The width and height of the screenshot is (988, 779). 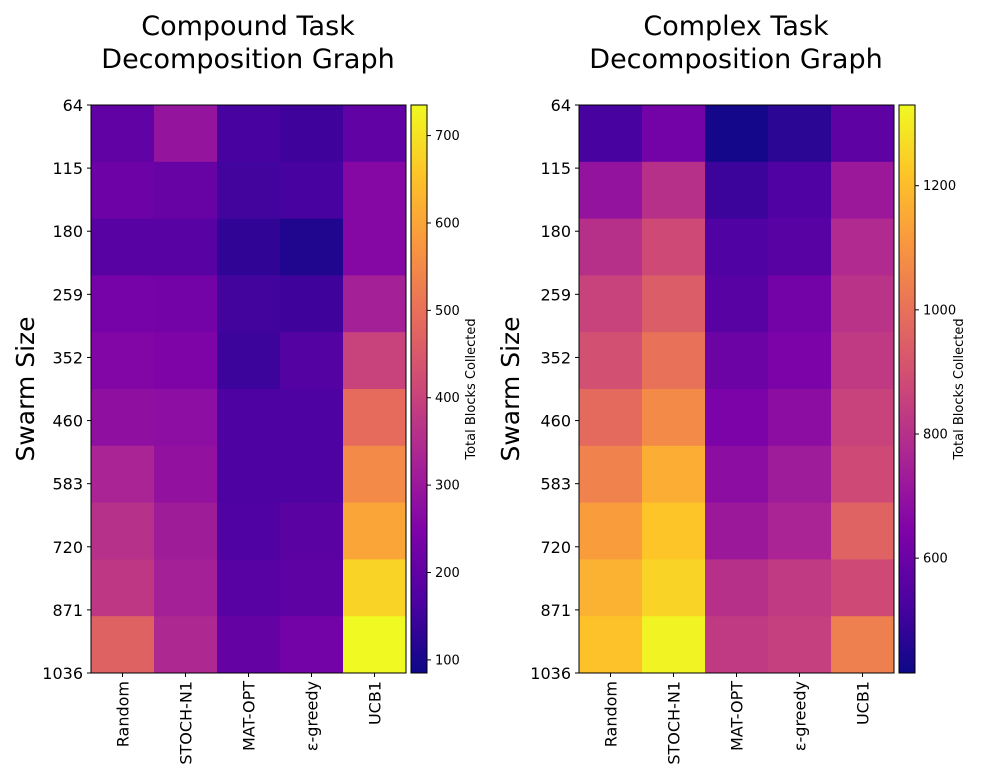 What do you see at coordinates (67, 357) in the screenshot?
I see `y-tick-label: 352` at bounding box center [67, 357].